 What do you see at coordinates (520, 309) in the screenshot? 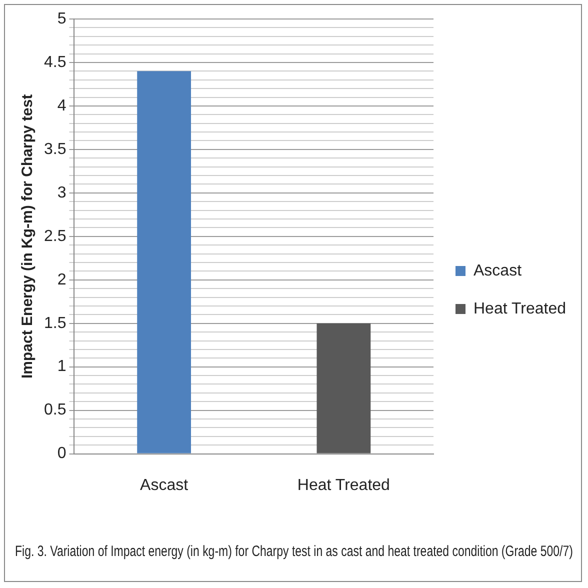
I see `legend-label: Heat Treated` at bounding box center [520, 309].